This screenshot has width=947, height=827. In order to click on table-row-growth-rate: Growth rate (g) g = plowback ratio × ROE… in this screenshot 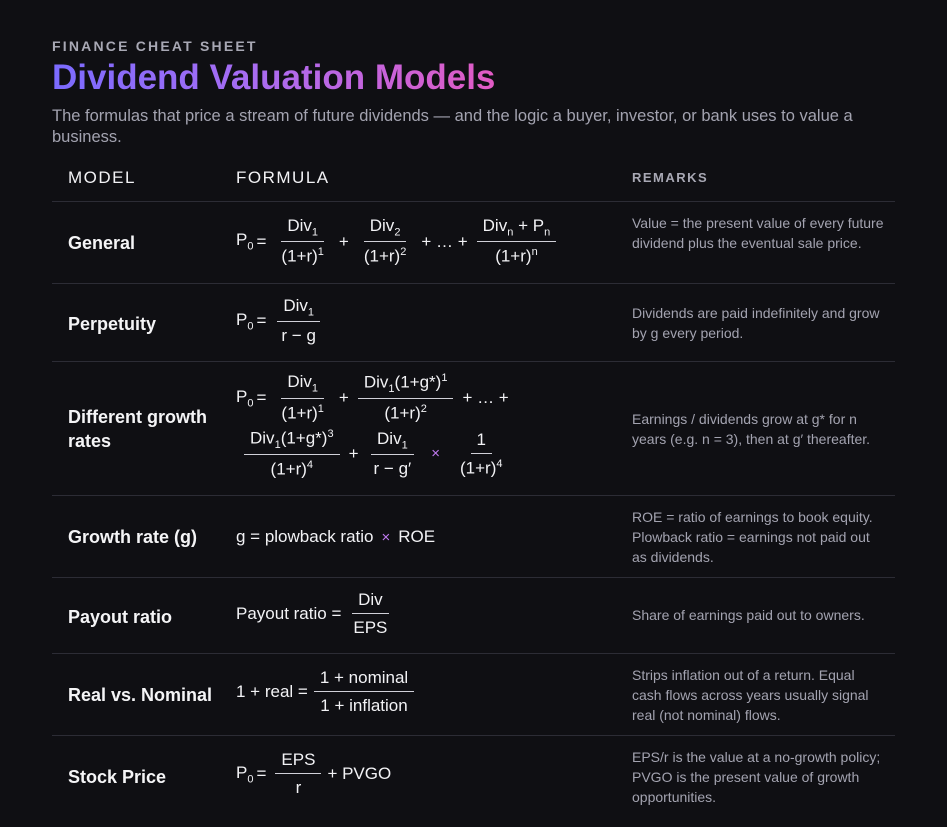, I will do `click(473, 537)`.